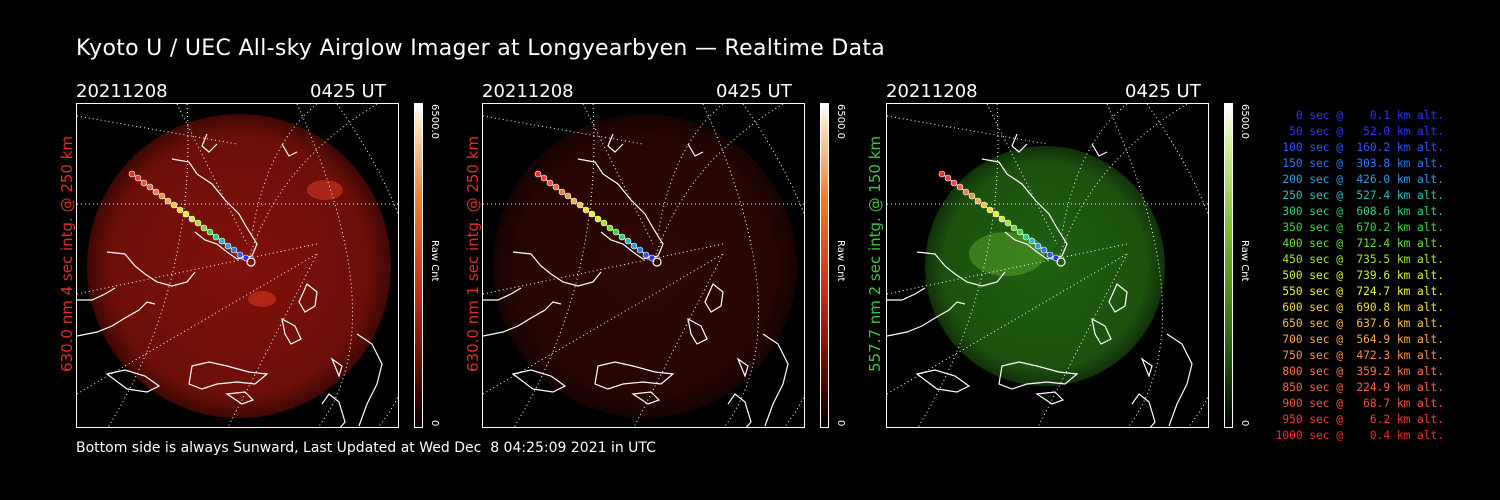 Image resolution: width=1500 pixels, height=500 pixels. Describe the element at coordinates (1363, 403) in the screenshot. I see `legend-row: 900 sec @ 68.7 km alt.` at that location.